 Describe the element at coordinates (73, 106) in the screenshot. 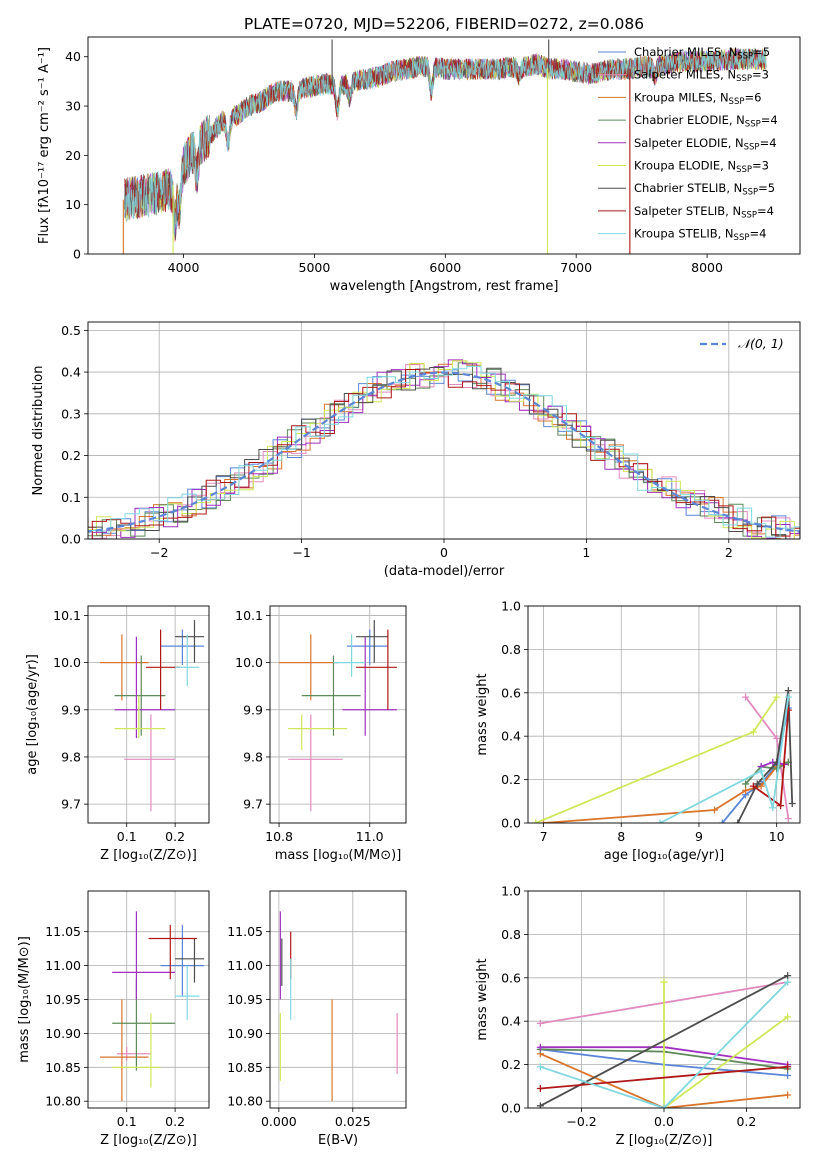

I see `y-tick-label: 30` at that location.